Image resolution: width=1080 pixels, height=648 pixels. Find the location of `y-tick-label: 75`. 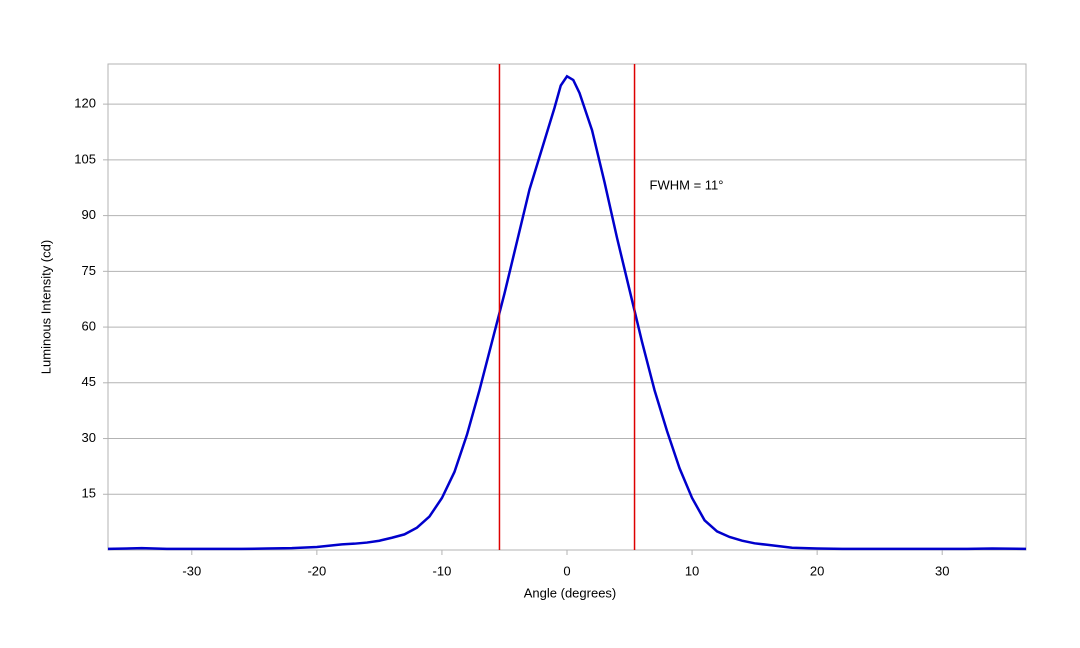

y-tick-label: 75 is located at coordinates (89, 270).